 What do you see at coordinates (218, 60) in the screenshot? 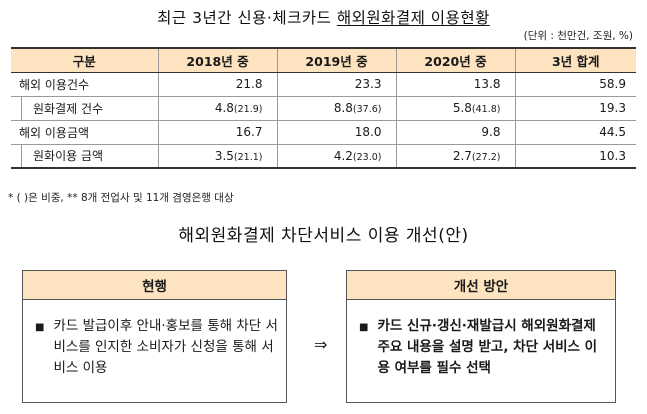
I see `header-2018: 2018년 중` at bounding box center [218, 60].